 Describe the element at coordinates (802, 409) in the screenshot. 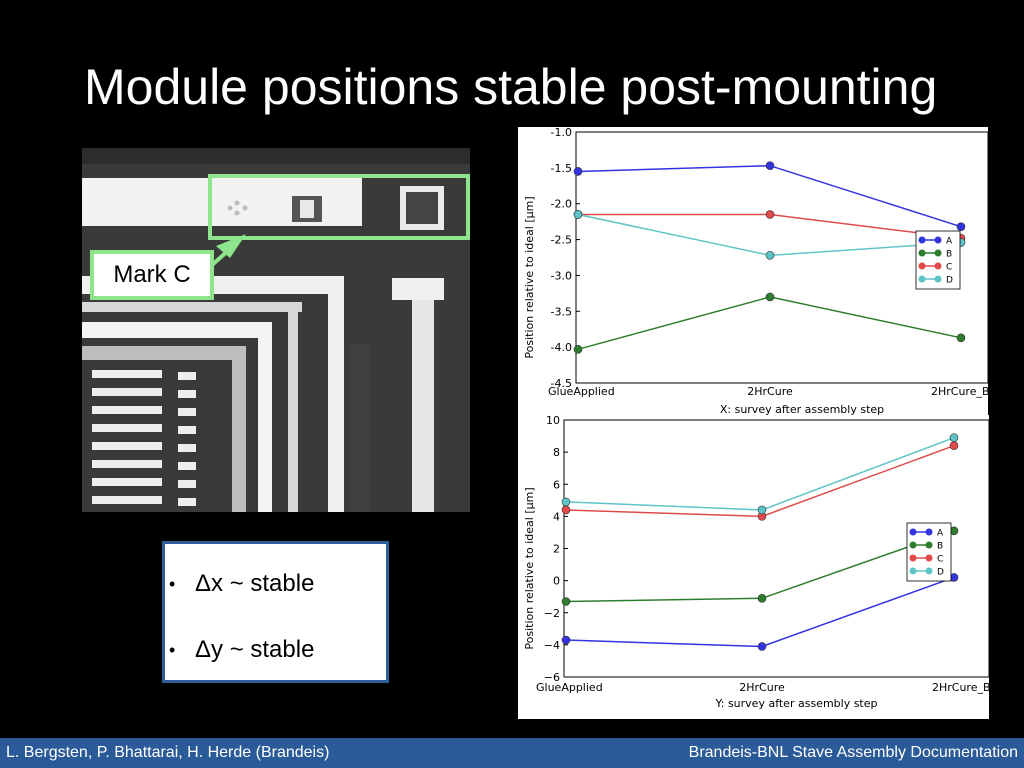

I see `x-axis-label: X: survey after assembly step` at that location.